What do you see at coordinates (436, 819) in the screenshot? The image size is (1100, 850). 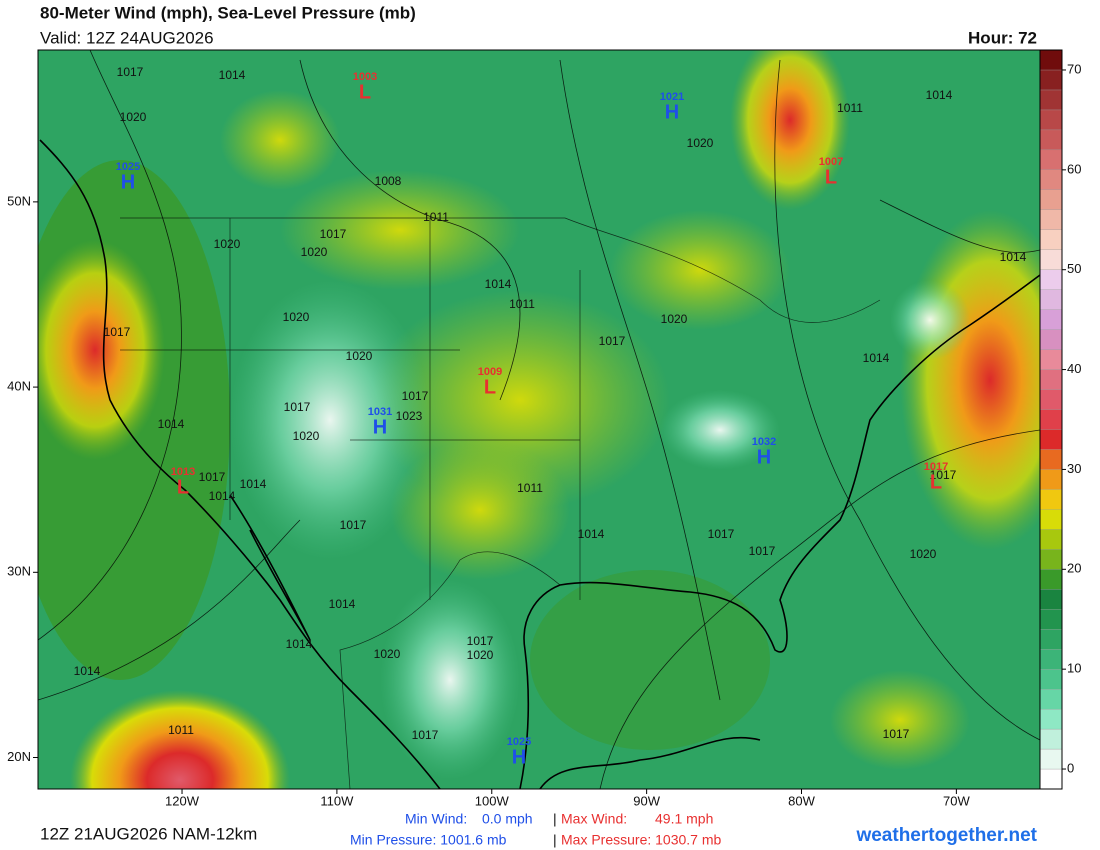 I see `min-wind-label: Min Wind:` at bounding box center [436, 819].